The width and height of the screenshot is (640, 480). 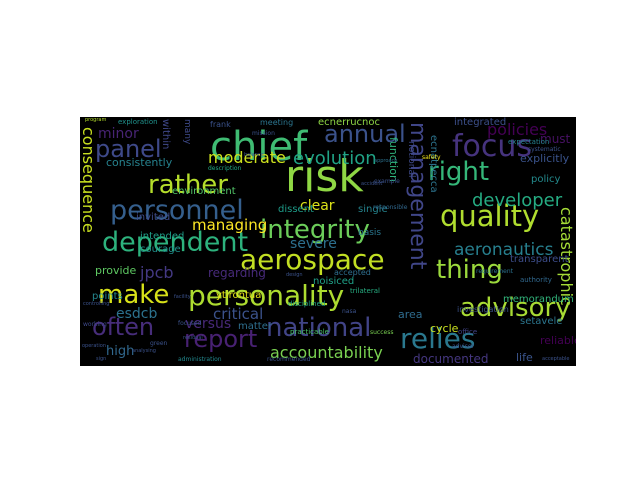 I want to click on word-setavele: setavele, so click(x=541, y=321).